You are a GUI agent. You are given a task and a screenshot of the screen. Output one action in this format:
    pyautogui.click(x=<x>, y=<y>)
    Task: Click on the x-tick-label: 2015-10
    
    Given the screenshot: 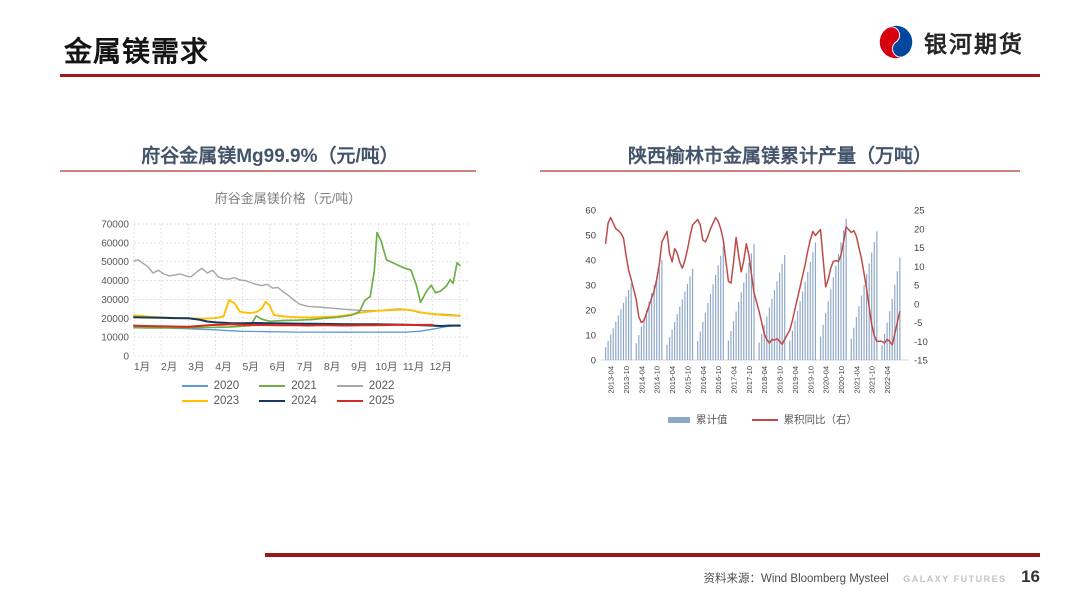 What is the action you would take?
    pyautogui.click(x=687, y=380)
    